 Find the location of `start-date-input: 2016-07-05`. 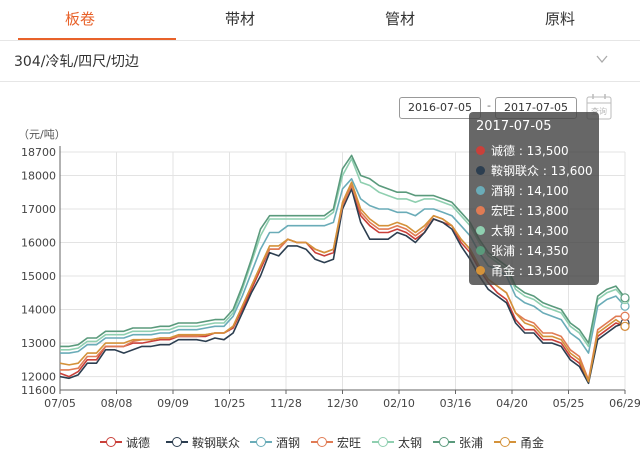

start-date-input: 2016-07-05 is located at coordinates (440, 108).